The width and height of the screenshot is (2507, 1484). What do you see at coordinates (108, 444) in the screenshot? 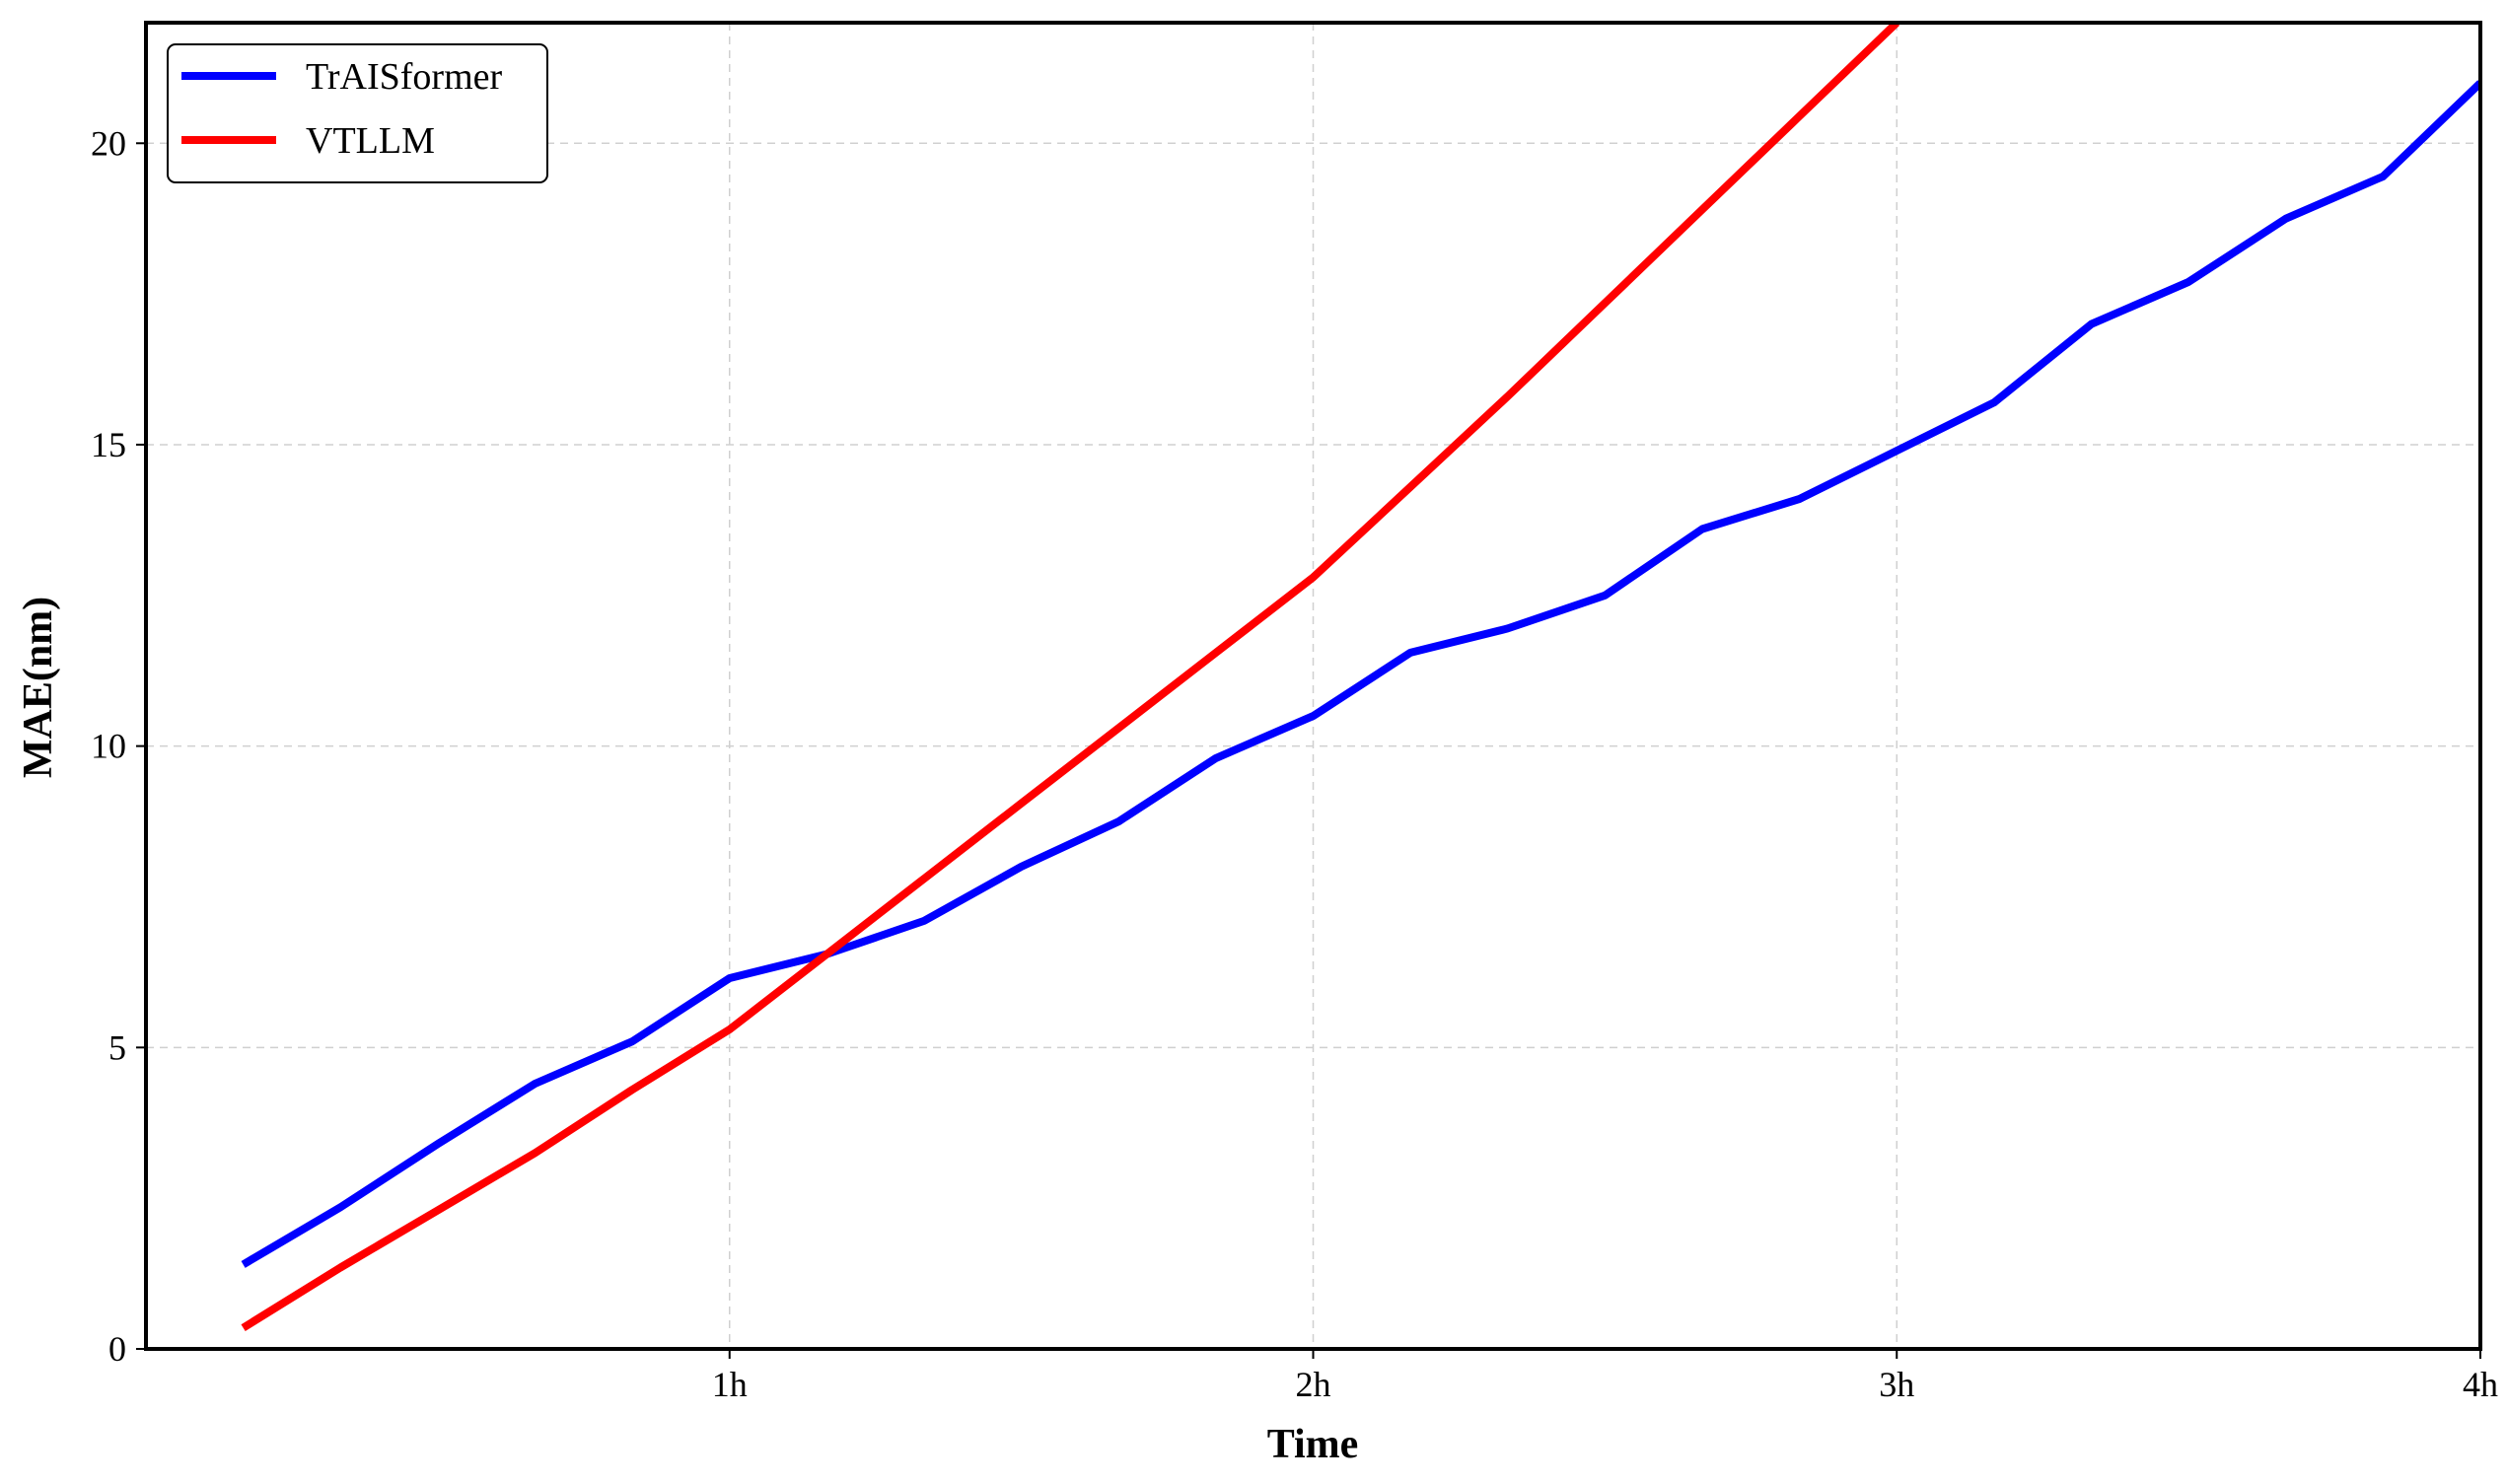
I see `y-tick-label: 15` at bounding box center [108, 444].